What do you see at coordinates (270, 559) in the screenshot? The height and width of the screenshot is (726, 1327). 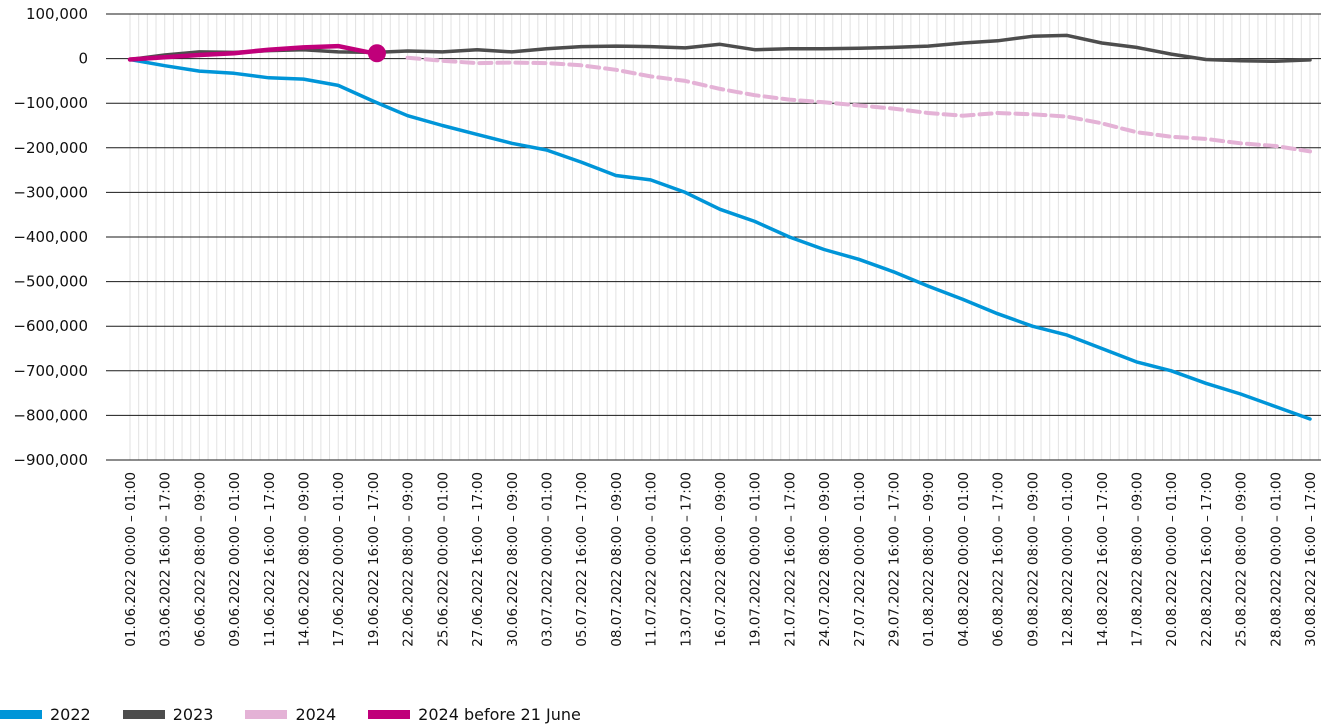 I see `x-tick-label: 11.06.2022 16:00 – 17:00` at bounding box center [270, 559].